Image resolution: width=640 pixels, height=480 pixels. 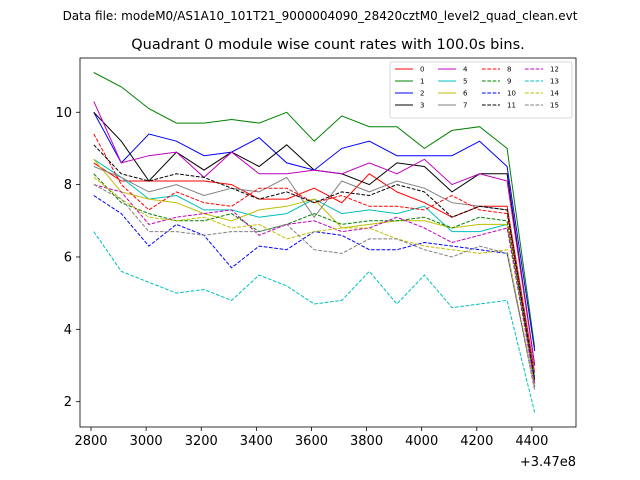 I want to click on x-axis: 2800 3000 3200 3400 3600 3800 4000 4200 4400, so click(x=311, y=438).